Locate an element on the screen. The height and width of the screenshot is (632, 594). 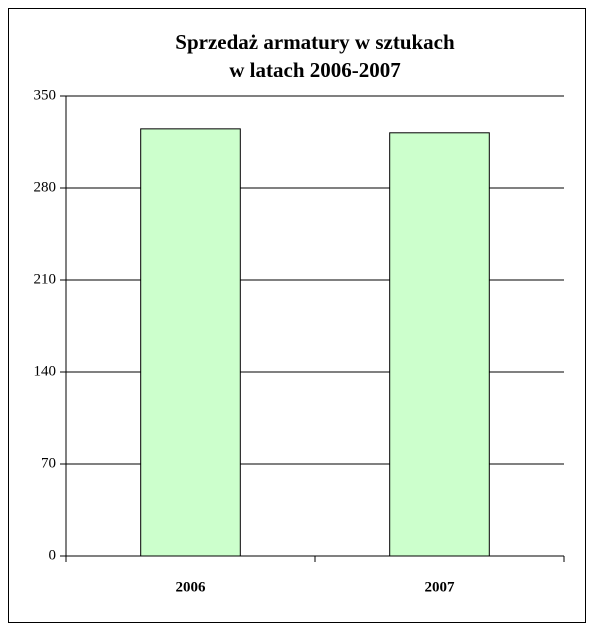
x-tick-label: 2007 is located at coordinates (440, 587).